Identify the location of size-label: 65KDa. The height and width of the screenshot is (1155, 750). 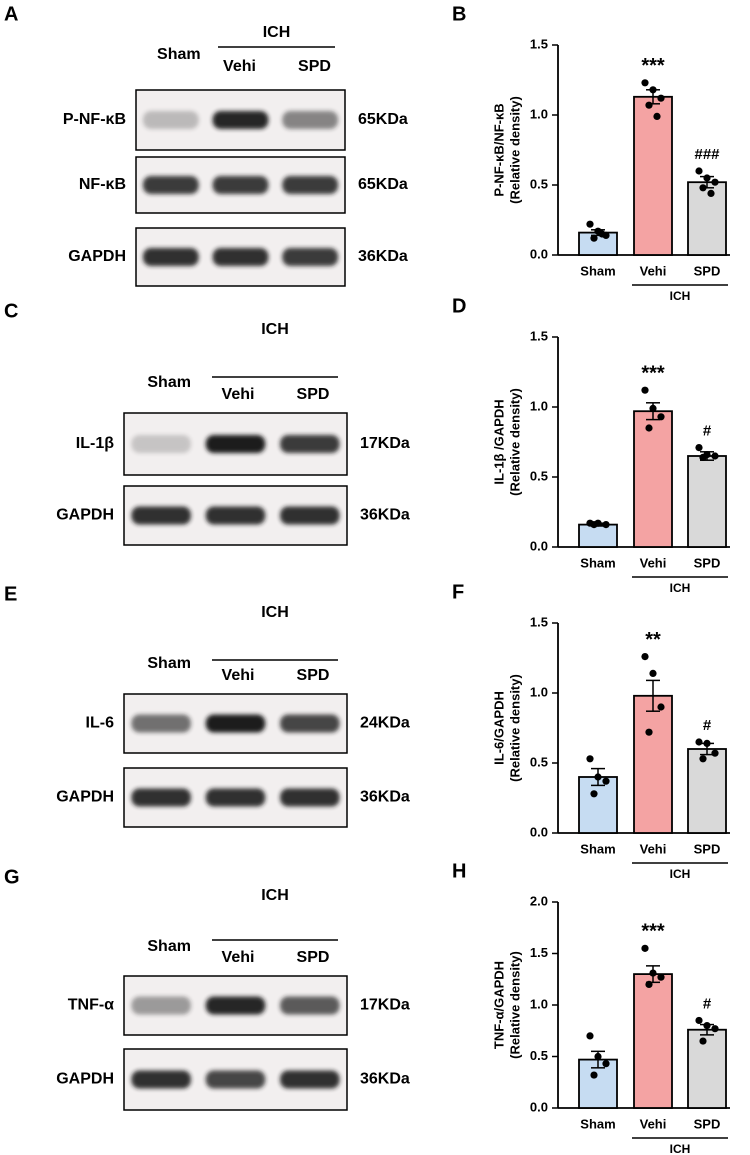
(383, 184).